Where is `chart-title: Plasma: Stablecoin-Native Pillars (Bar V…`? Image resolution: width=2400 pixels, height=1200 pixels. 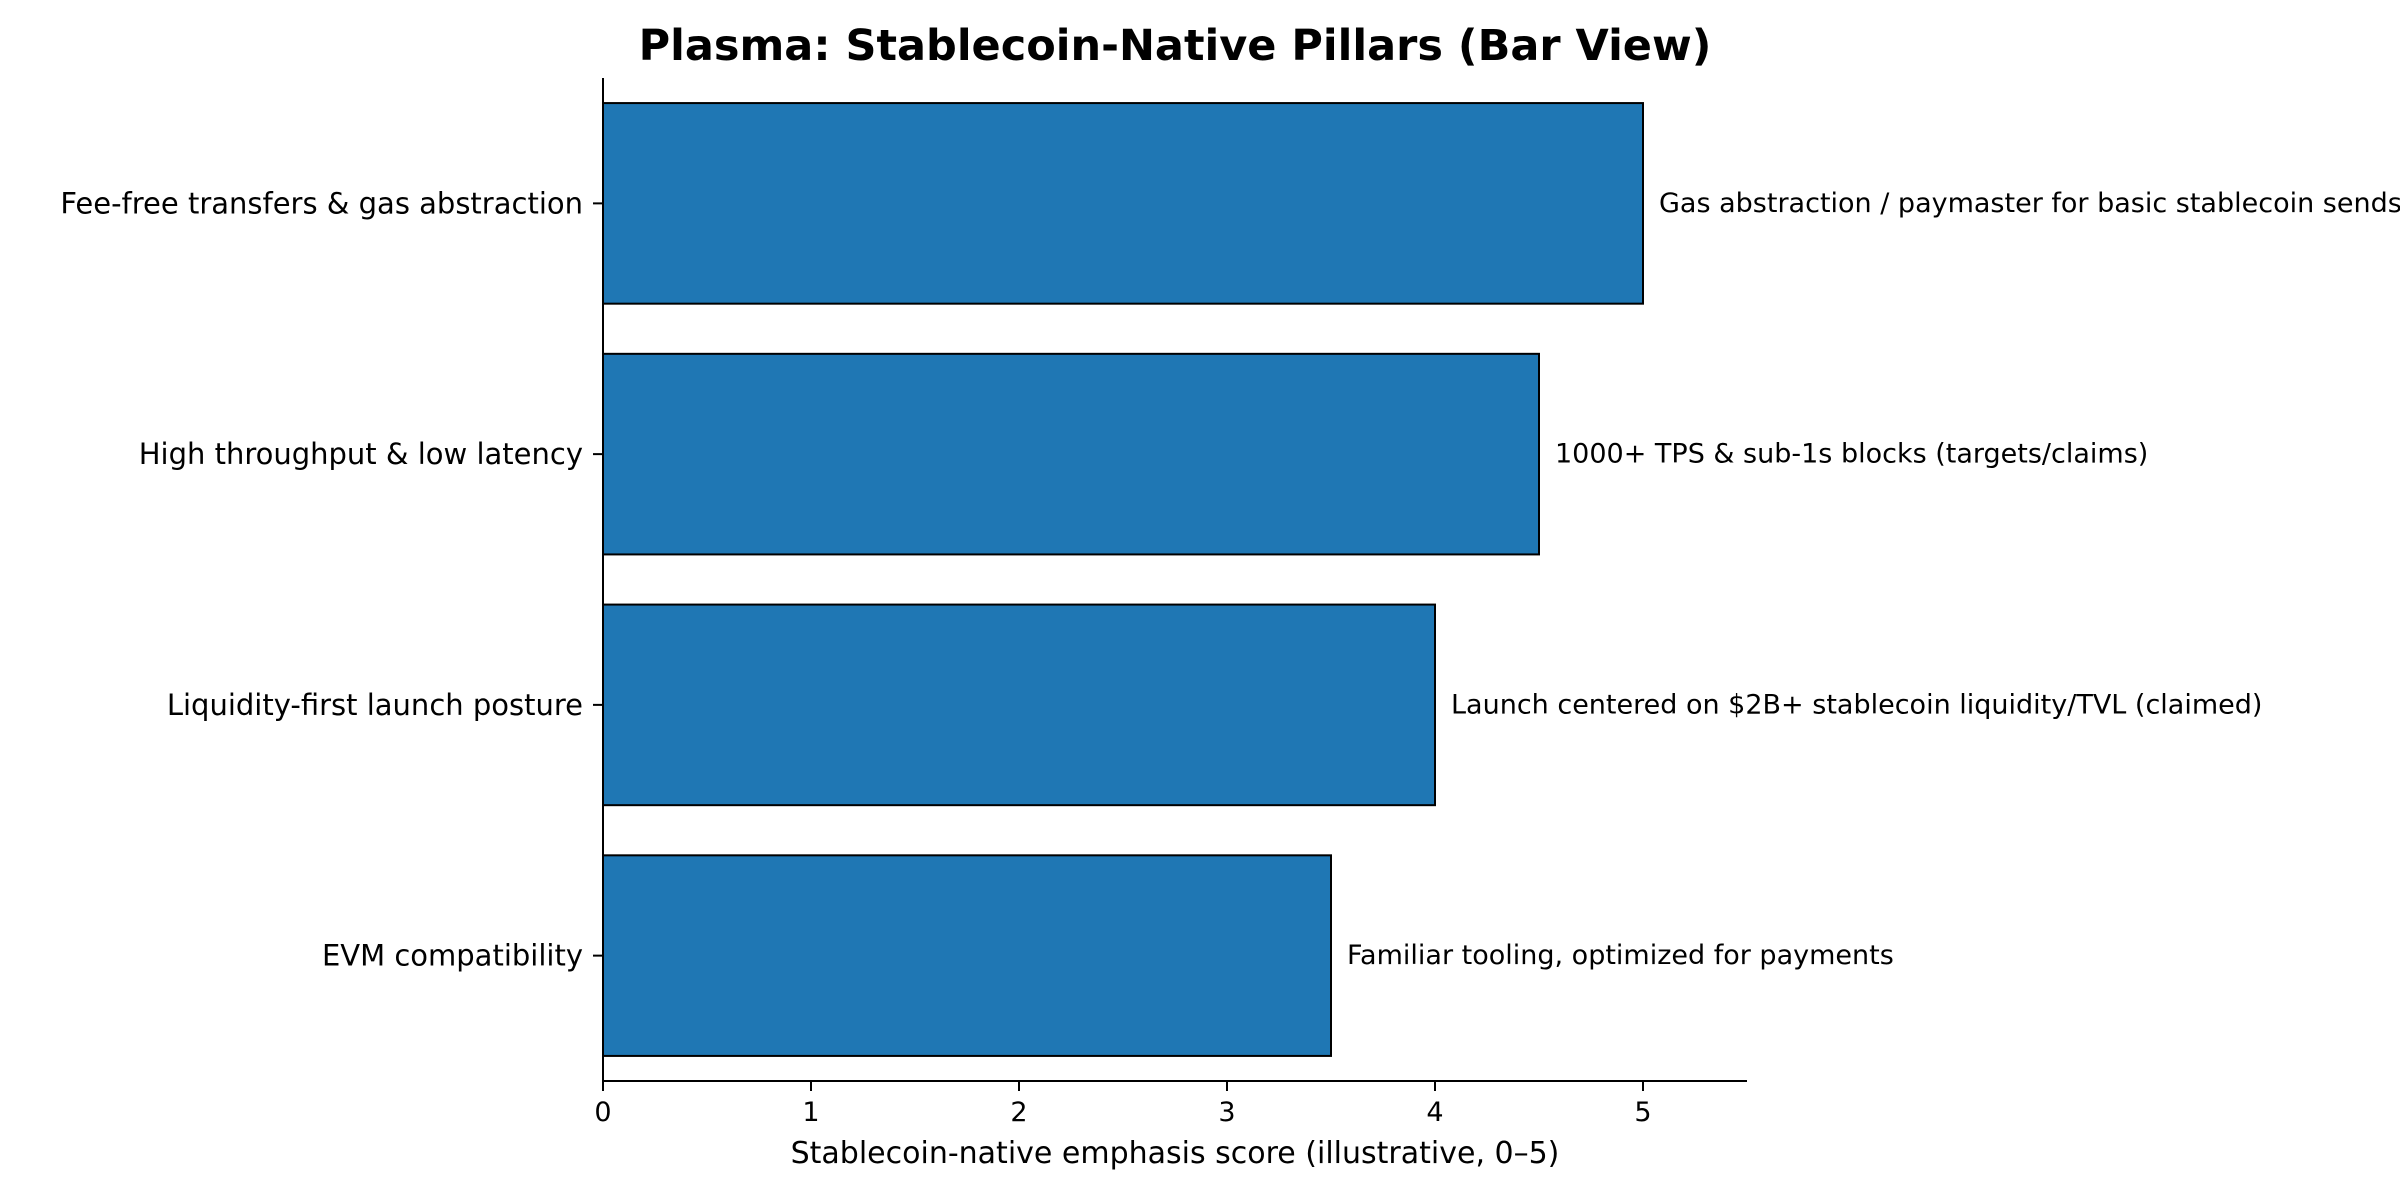
chart-title: Plasma: Stablecoin-Native Pillars (Bar V… is located at coordinates (1175, 46).